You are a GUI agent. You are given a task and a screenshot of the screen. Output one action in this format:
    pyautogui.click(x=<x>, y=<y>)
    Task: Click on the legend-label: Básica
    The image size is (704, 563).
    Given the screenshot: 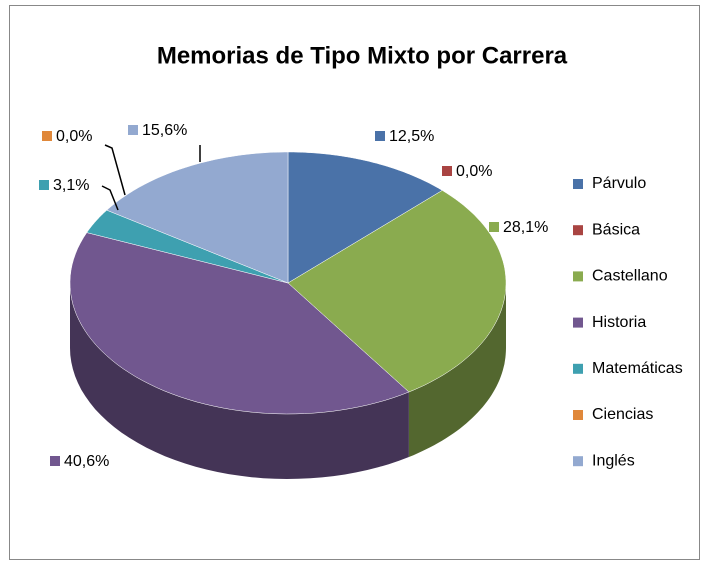 What is the action you would take?
    pyautogui.click(x=616, y=229)
    